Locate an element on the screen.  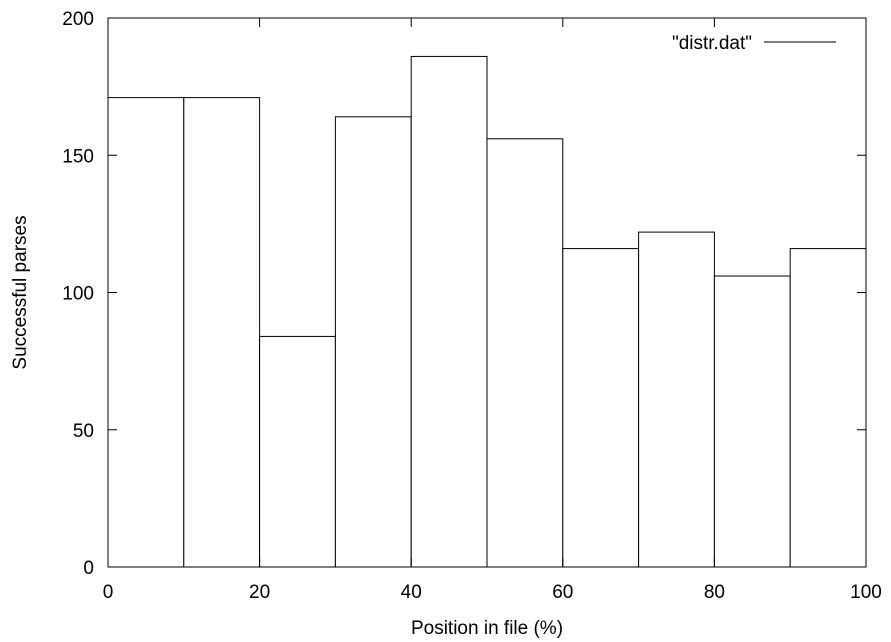
x-tick-label-0: 0 is located at coordinates (108, 592).